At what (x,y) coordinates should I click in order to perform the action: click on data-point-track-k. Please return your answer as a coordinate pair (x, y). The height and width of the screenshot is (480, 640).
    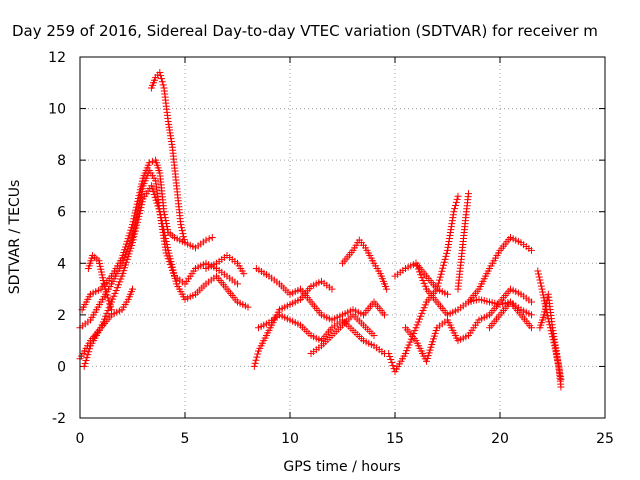
    Looking at the image, I should click on (387, 289).